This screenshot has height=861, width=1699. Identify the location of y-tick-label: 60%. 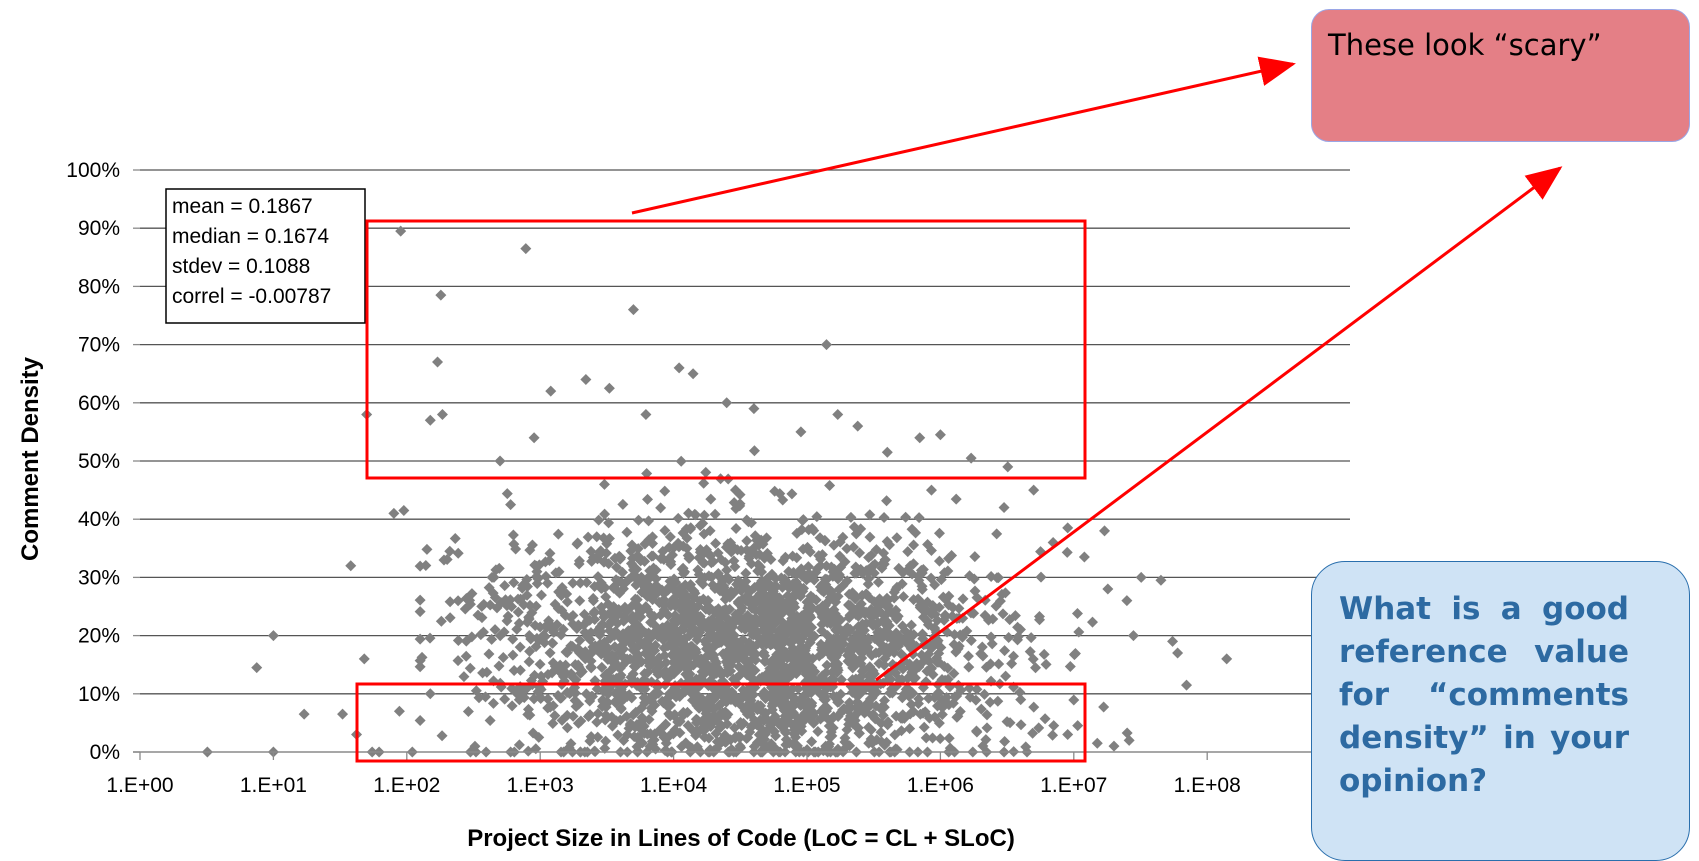
(99, 403).